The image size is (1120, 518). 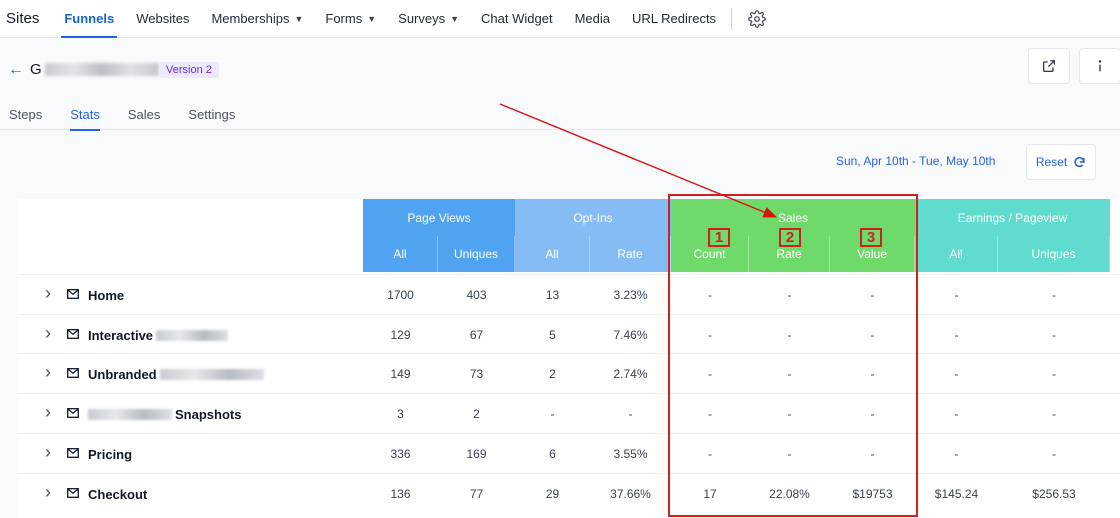 What do you see at coordinates (569, 373) in the screenshot?
I see `table-row: › Unbranded 149 73 2 2.74% - - - - -` at bounding box center [569, 373].